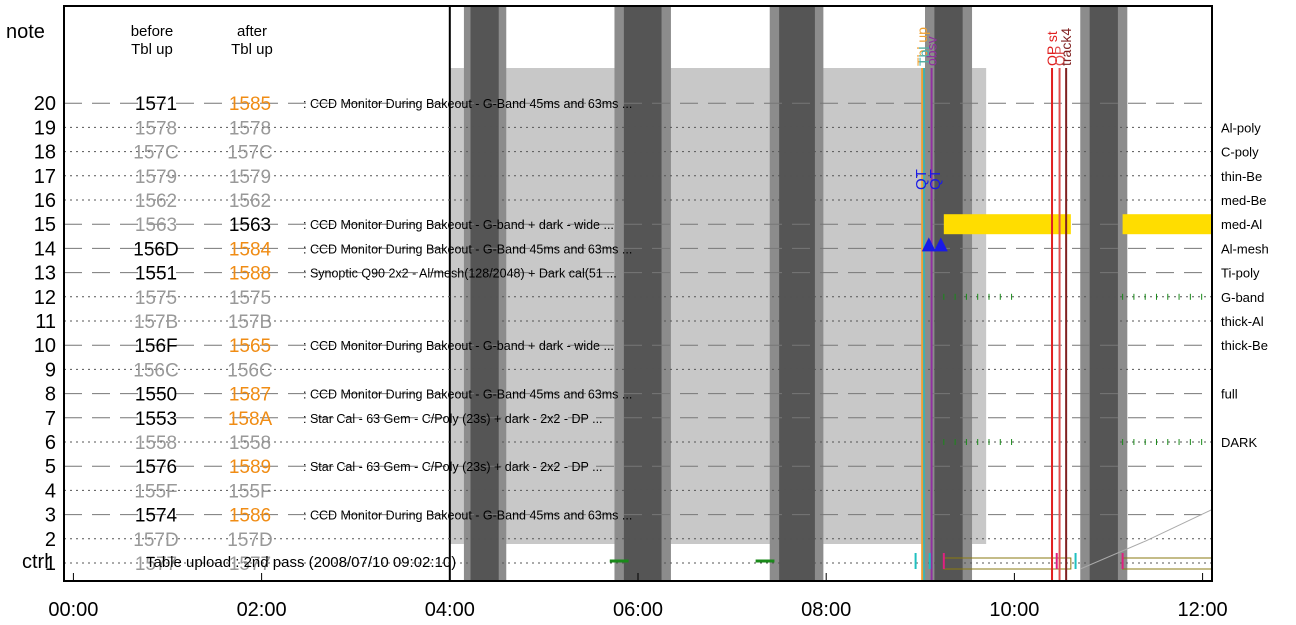  Describe the element at coordinates (155, 540) in the screenshot. I see `before-code: 157D` at that location.